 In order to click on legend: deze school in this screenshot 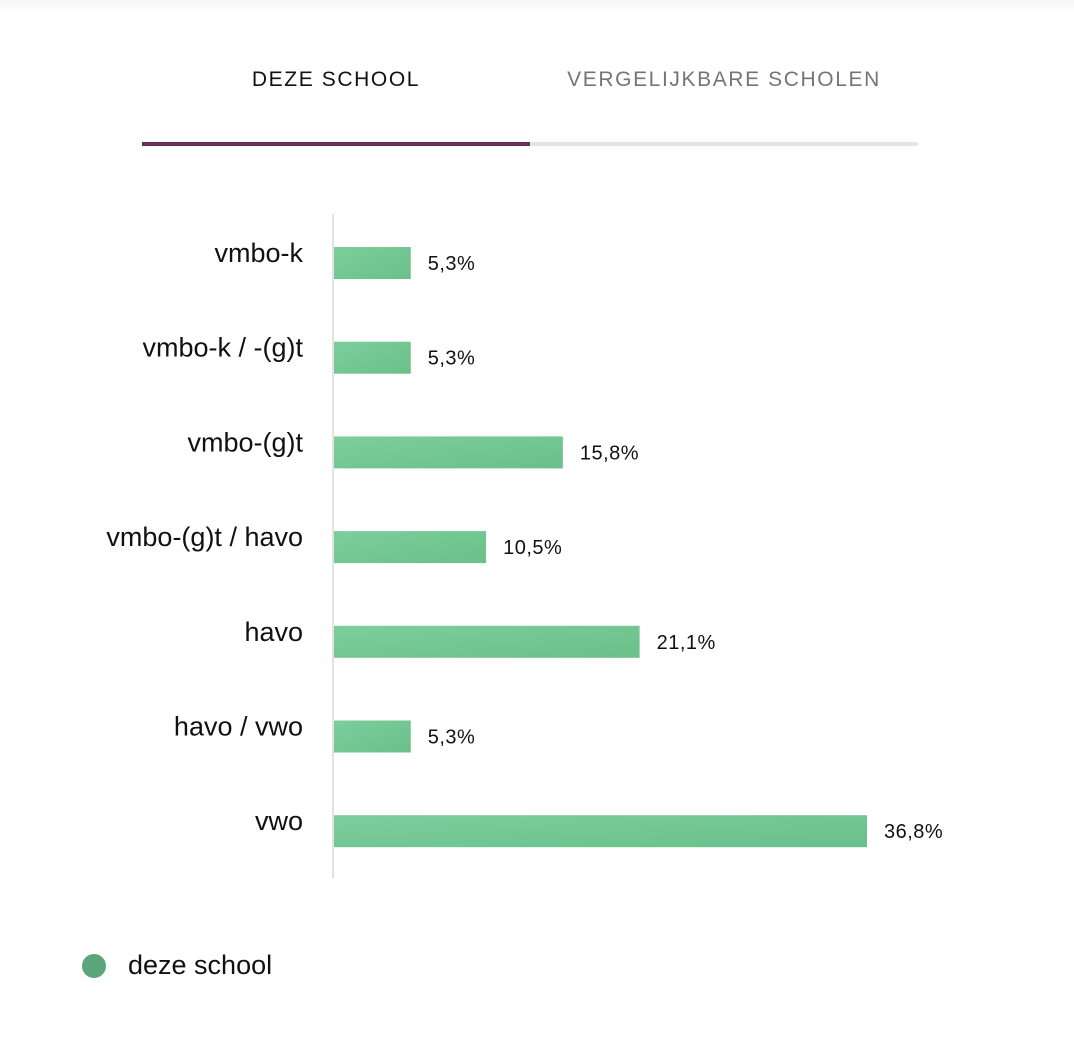, I will do `click(177, 965)`.